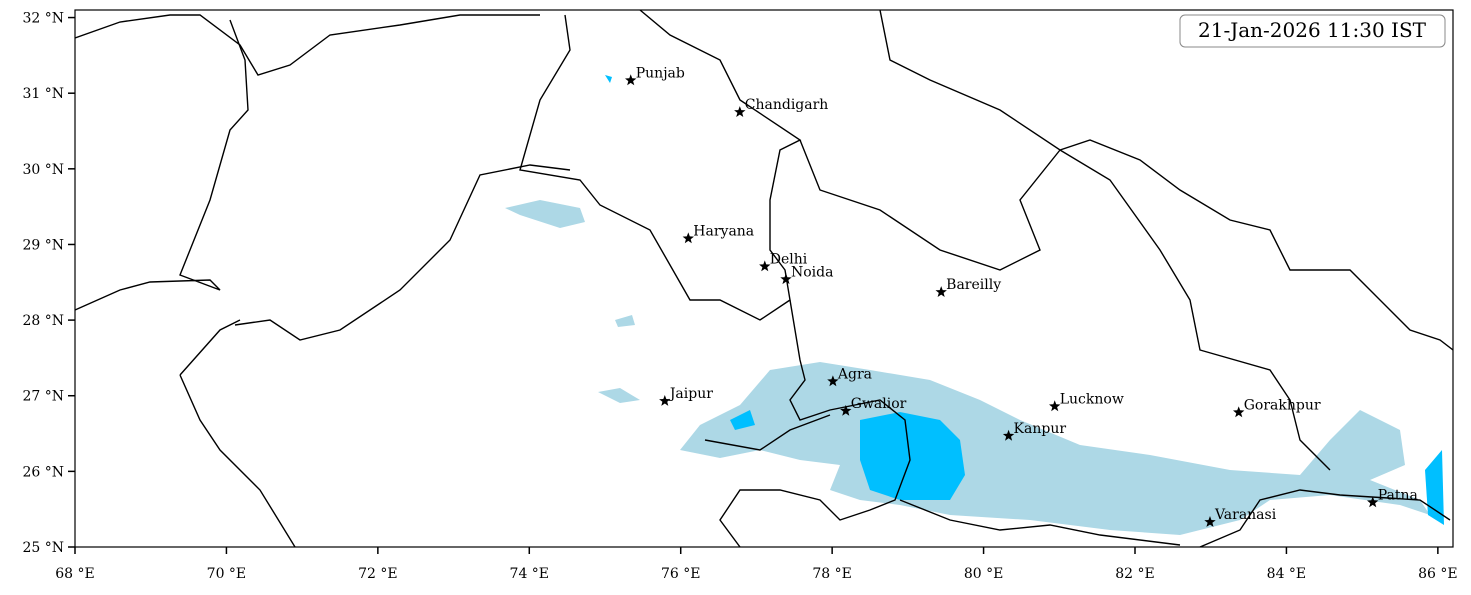 The image size is (1471, 595). I want to click on timestamp-frame, so click(1312, 31).